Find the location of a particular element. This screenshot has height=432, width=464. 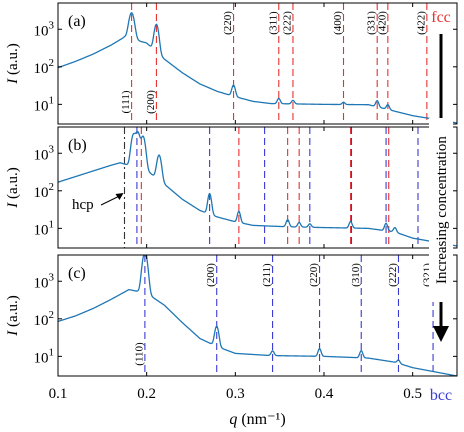

panel-label: (a) is located at coordinates (77, 21).